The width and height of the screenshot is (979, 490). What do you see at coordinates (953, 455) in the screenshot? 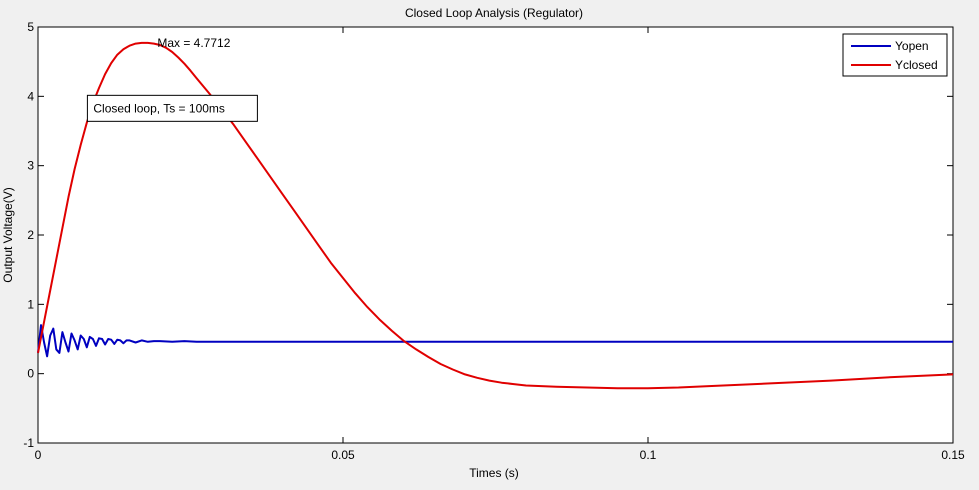
I see `x-tick-label: 0.15` at bounding box center [953, 455].